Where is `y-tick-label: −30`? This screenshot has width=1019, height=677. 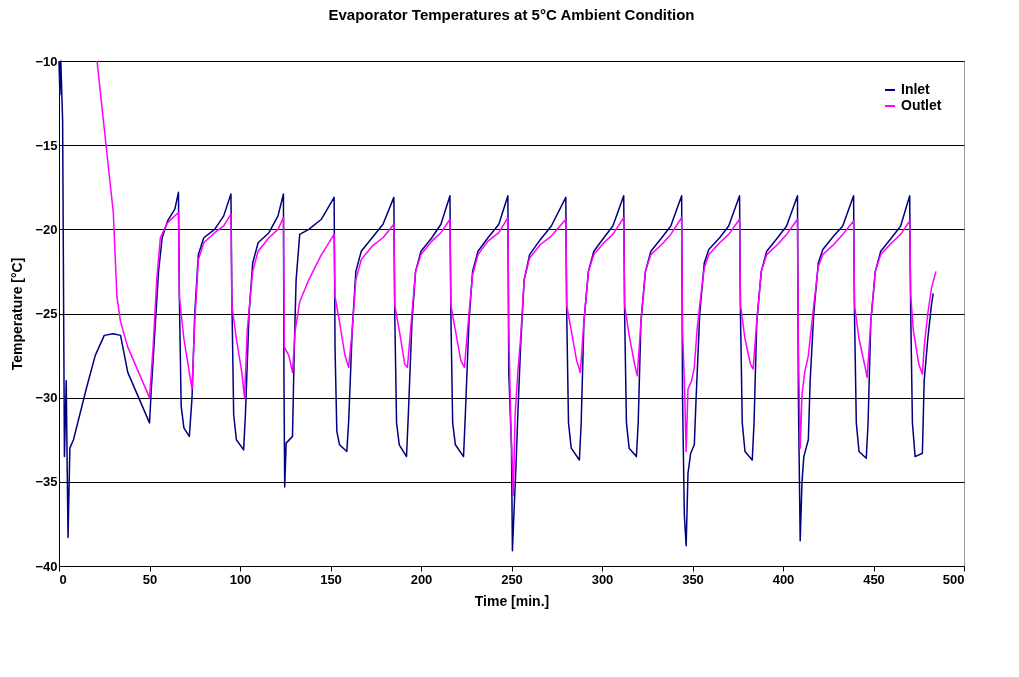 y-tick-label: −30 is located at coordinates (46, 398).